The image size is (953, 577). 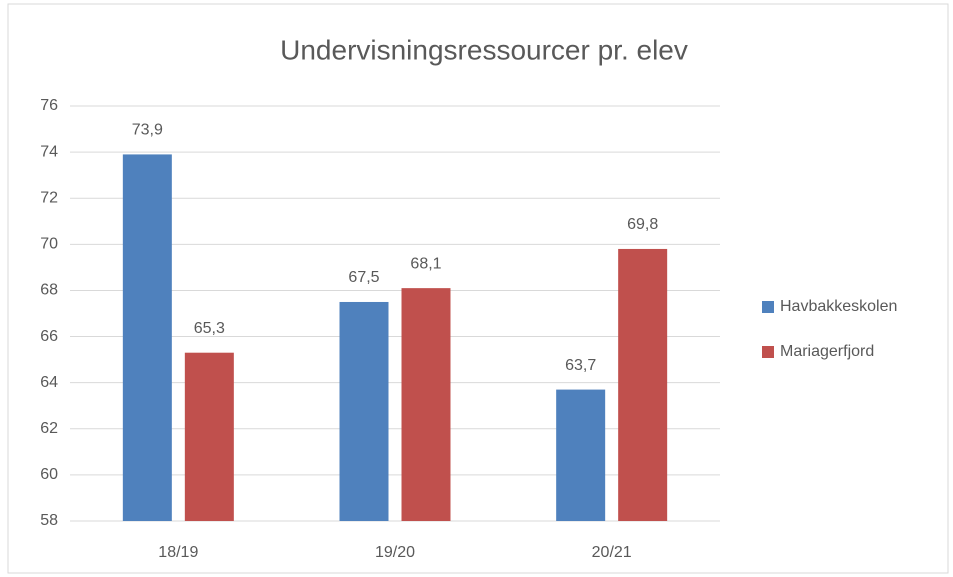 What do you see at coordinates (395, 552) in the screenshot?
I see `x-tick-label: 19/20` at bounding box center [395, 552].